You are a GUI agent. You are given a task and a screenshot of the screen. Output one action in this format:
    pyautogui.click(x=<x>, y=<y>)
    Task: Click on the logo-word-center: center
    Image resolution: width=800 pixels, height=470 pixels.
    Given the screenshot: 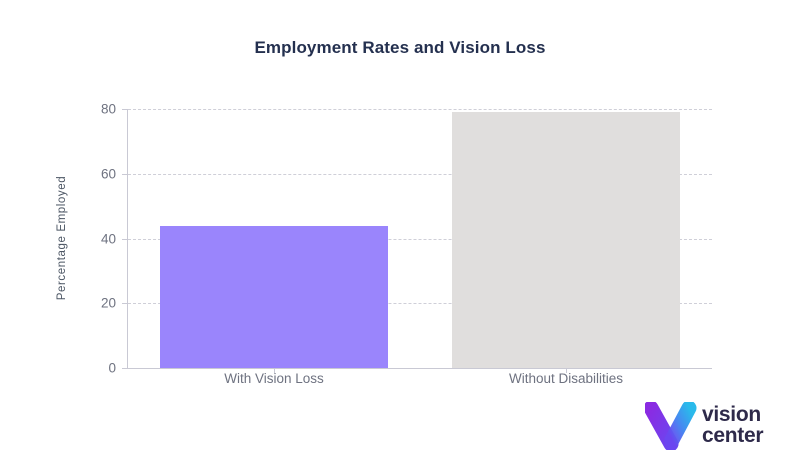 What is the action you would take?
    pyautogui.click(x=733, y=435)
    